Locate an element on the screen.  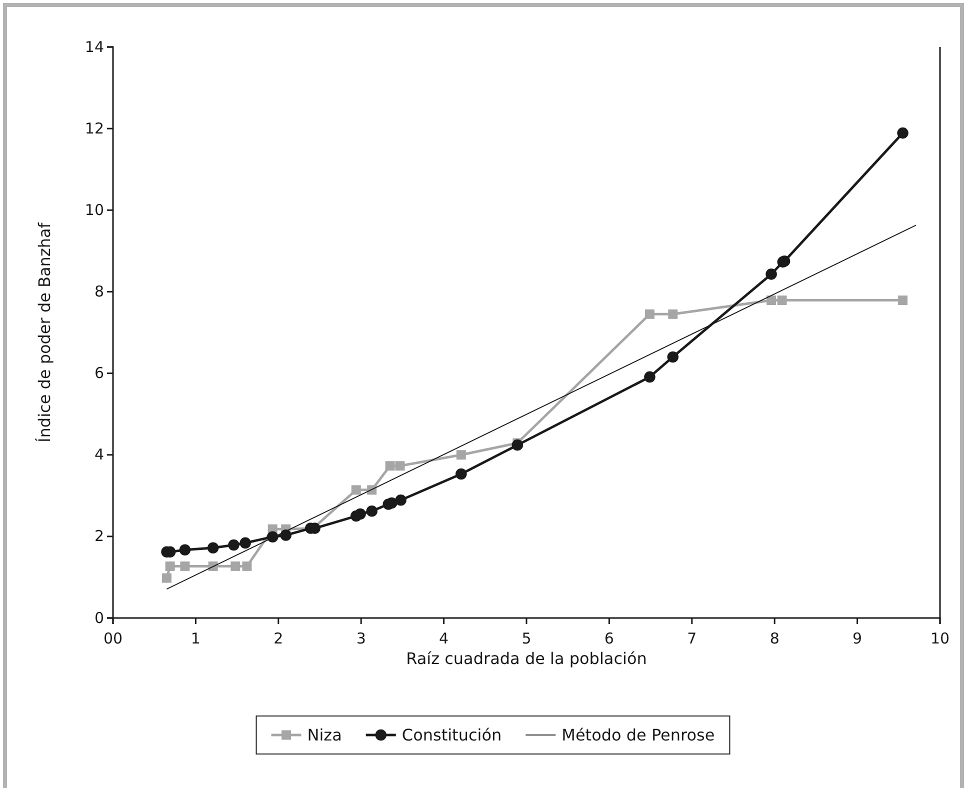
x-tick-label: 6 is located at coordinates (609, 639).